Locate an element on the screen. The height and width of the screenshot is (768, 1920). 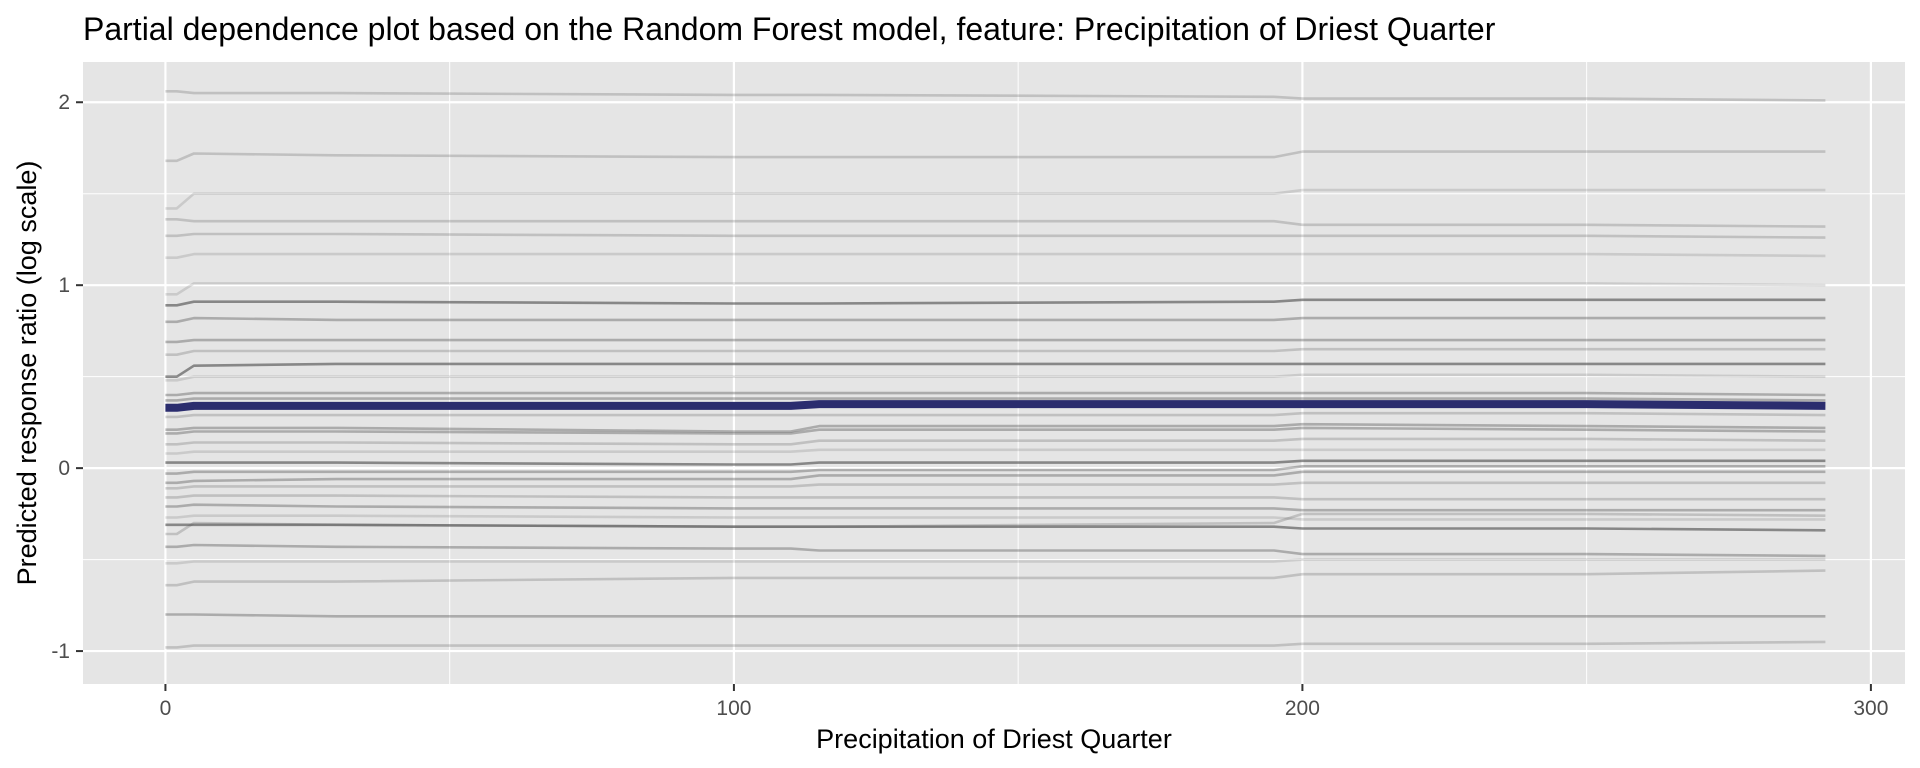
x-tick-label: 200 is located at coordinates (1302, 708).